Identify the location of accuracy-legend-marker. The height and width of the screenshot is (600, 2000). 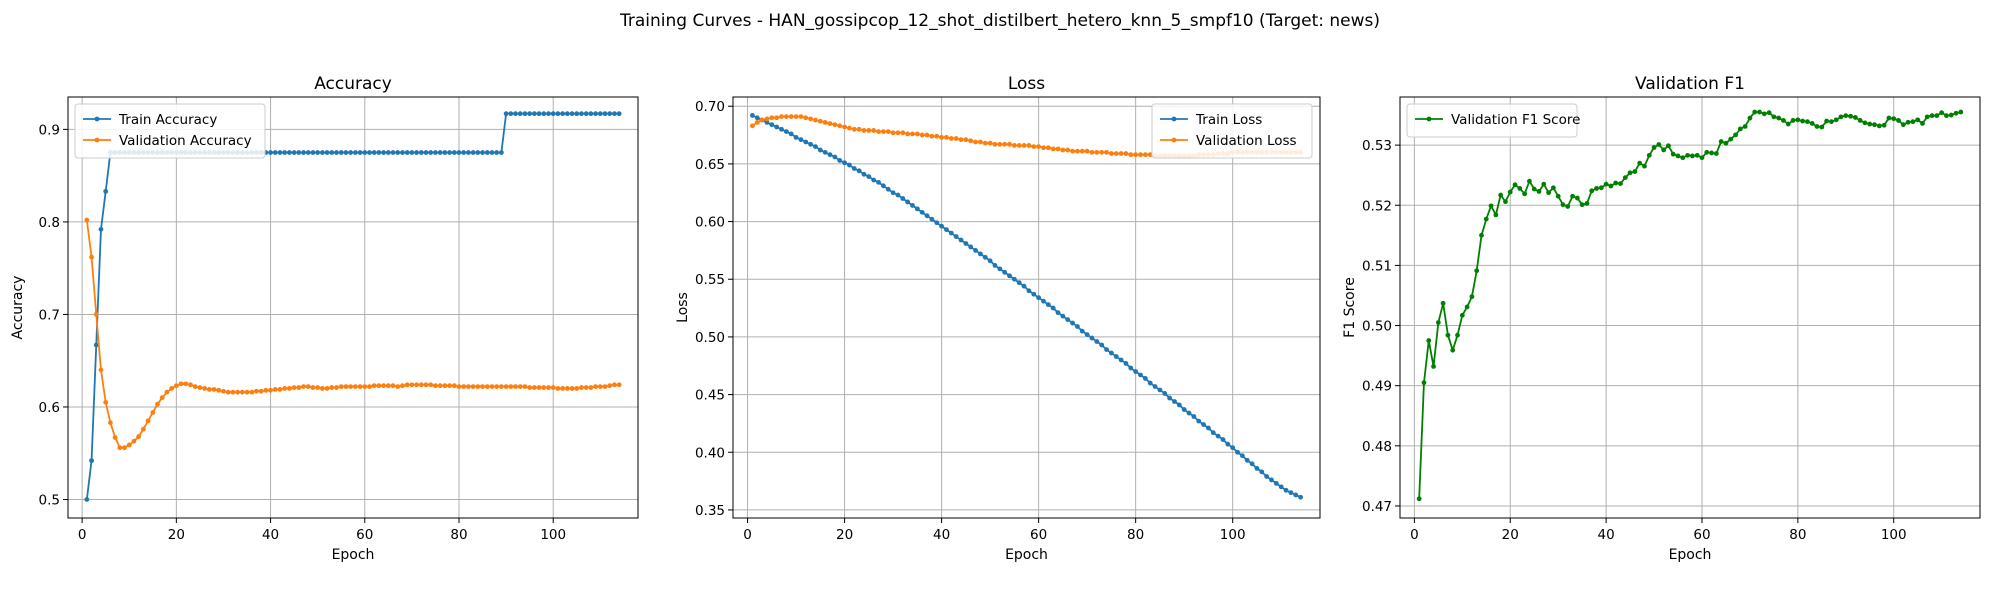
(97, 140).